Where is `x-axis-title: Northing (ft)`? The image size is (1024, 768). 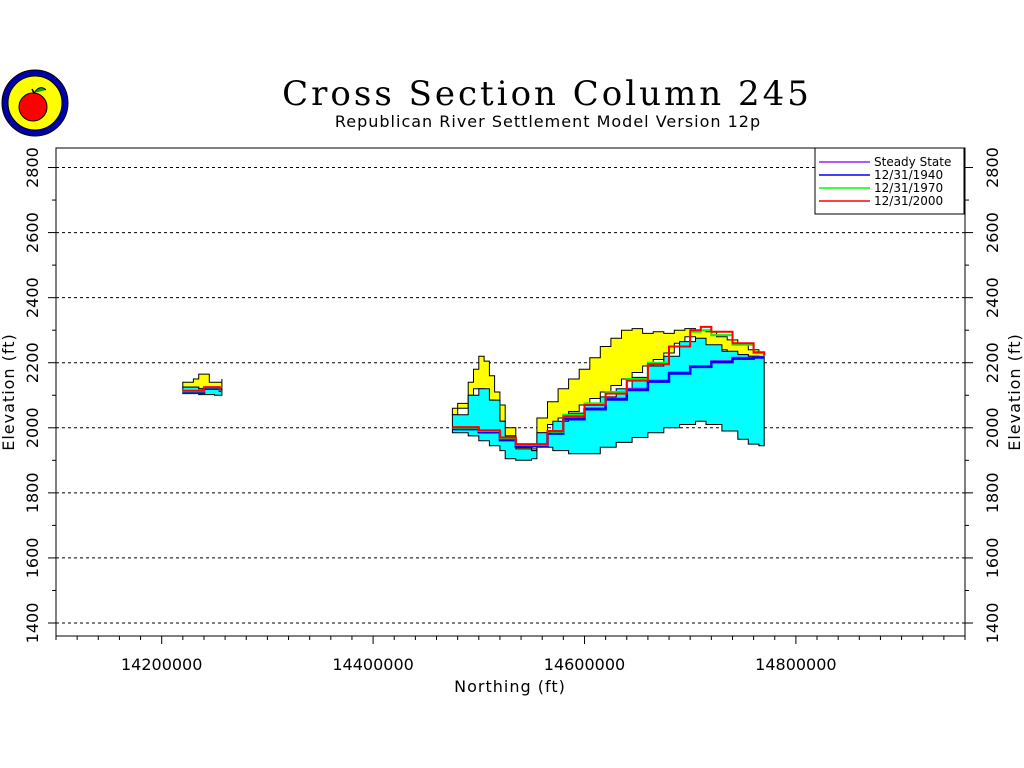 x-axis-title: Northing (ft) is located at coordinates (510, 686).